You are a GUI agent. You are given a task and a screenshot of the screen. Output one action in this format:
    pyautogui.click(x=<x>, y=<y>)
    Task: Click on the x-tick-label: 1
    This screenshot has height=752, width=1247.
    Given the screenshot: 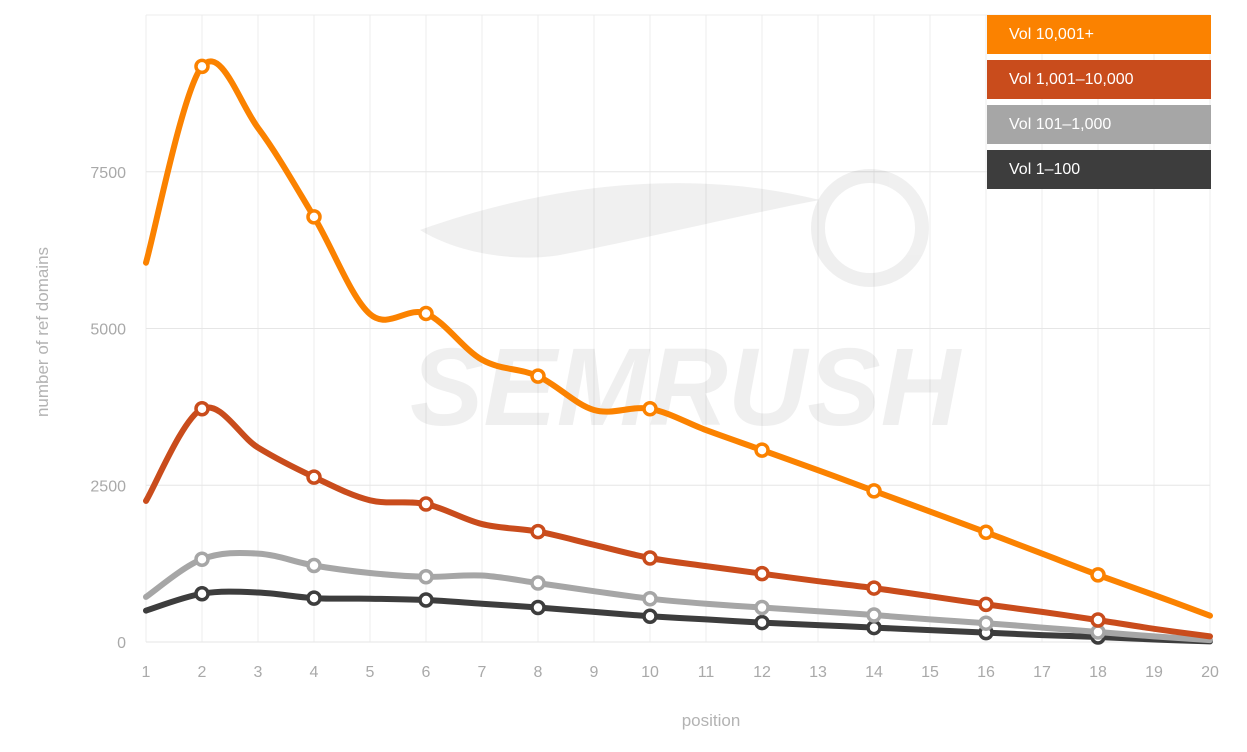 What is the action you would take?
    pyautogui.click(x=146, y=672)
    